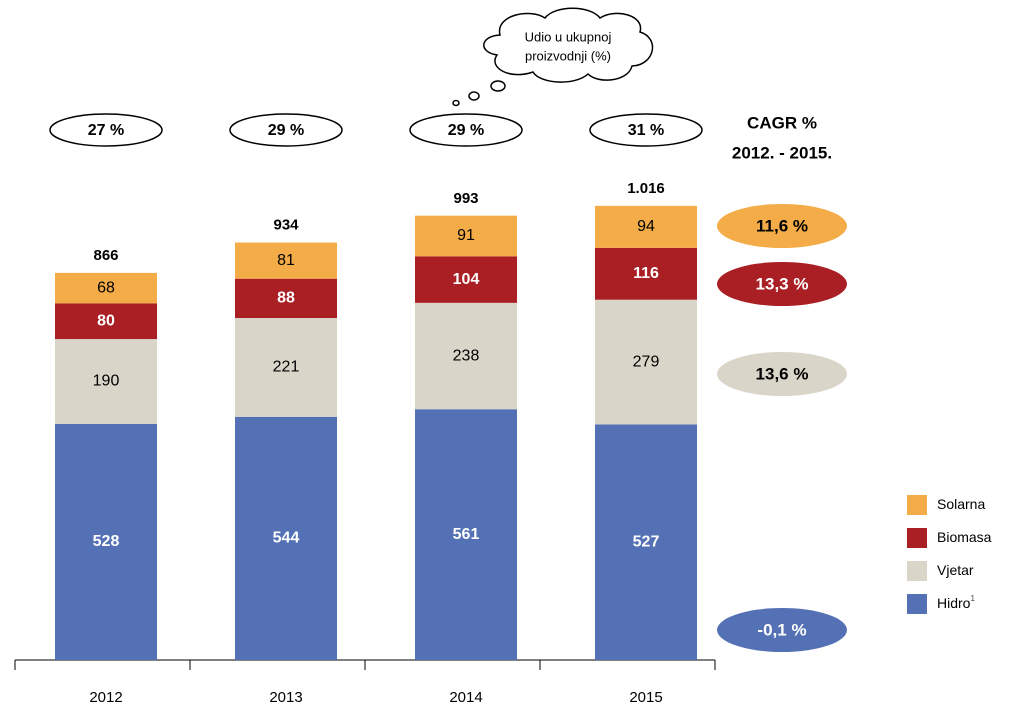  Describe the element at coordinates (782, 152) in the screenshot. I see `cagr-title: 2012. - 2015.` at that location.